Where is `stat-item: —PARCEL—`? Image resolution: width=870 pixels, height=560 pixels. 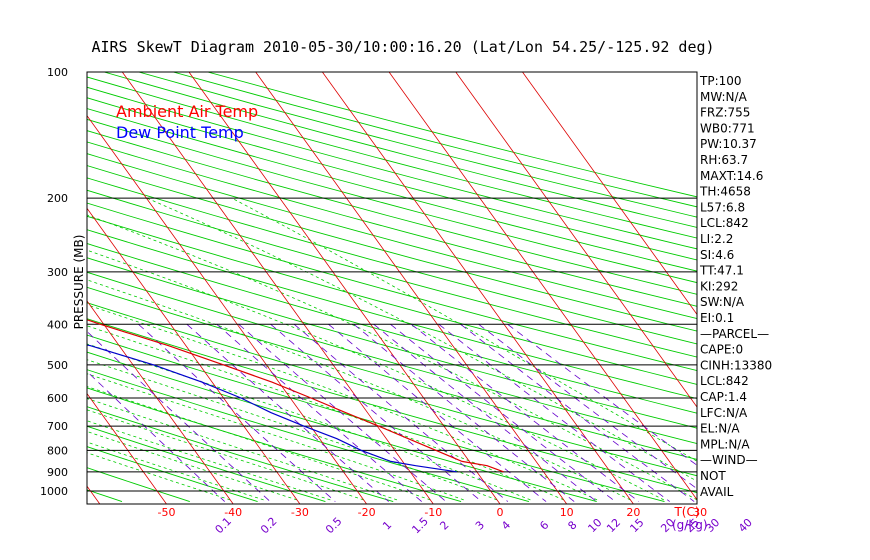
stat-item: —PARCEL— is located at coordinates (734, 334).